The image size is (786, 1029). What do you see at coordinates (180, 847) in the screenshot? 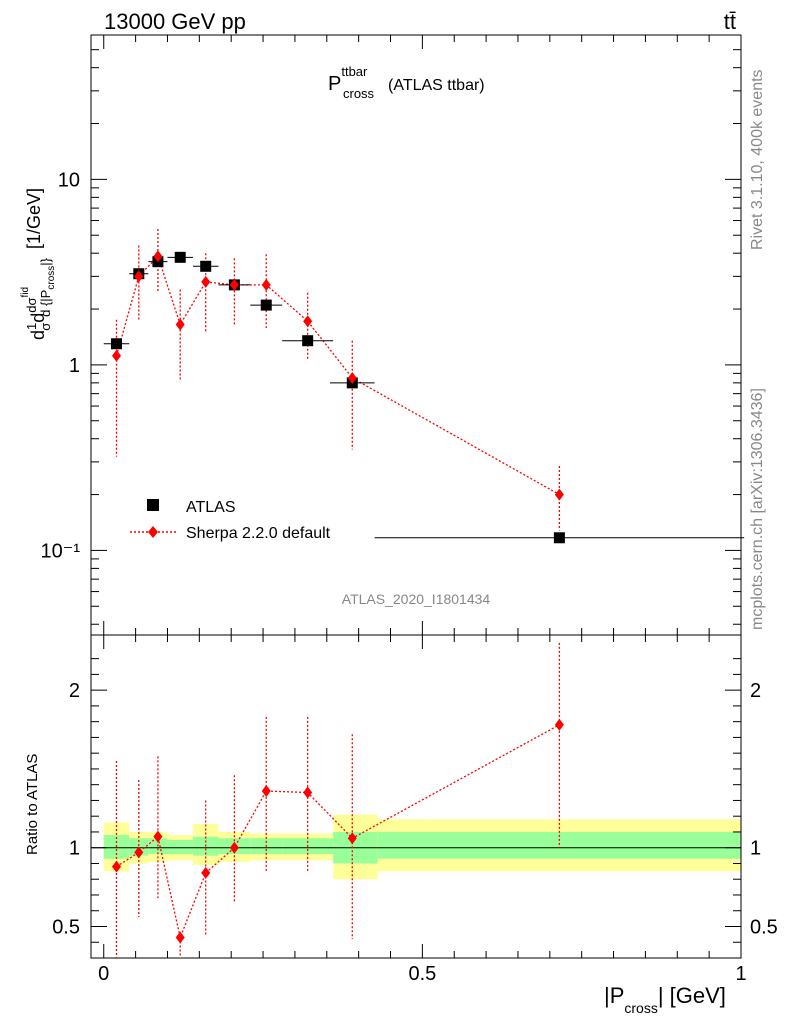
I see `ratio-band-green` at bounding box center [180, 847].